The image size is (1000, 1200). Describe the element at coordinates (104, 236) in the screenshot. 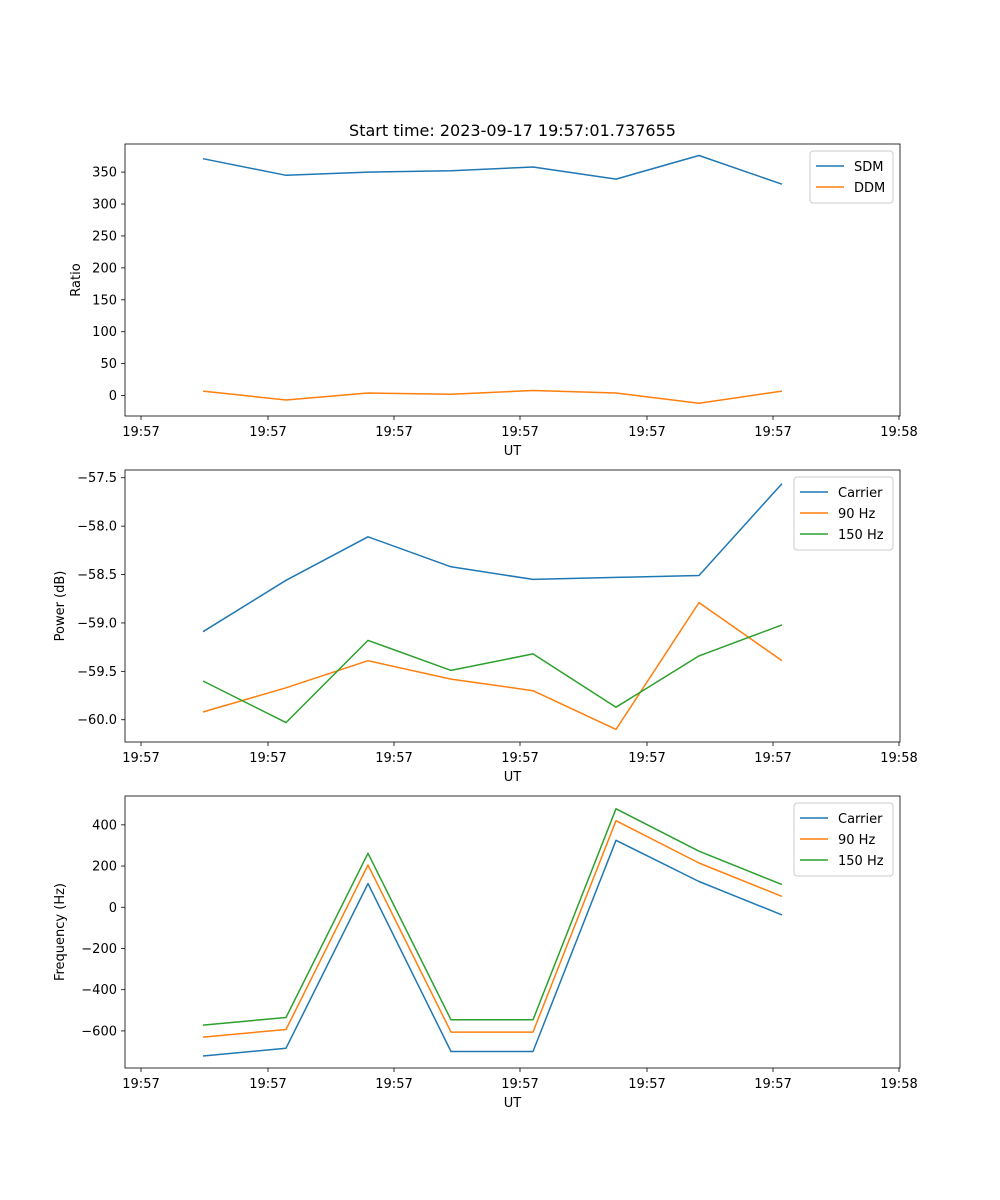

I see `y-tick-label: 250` at that location.